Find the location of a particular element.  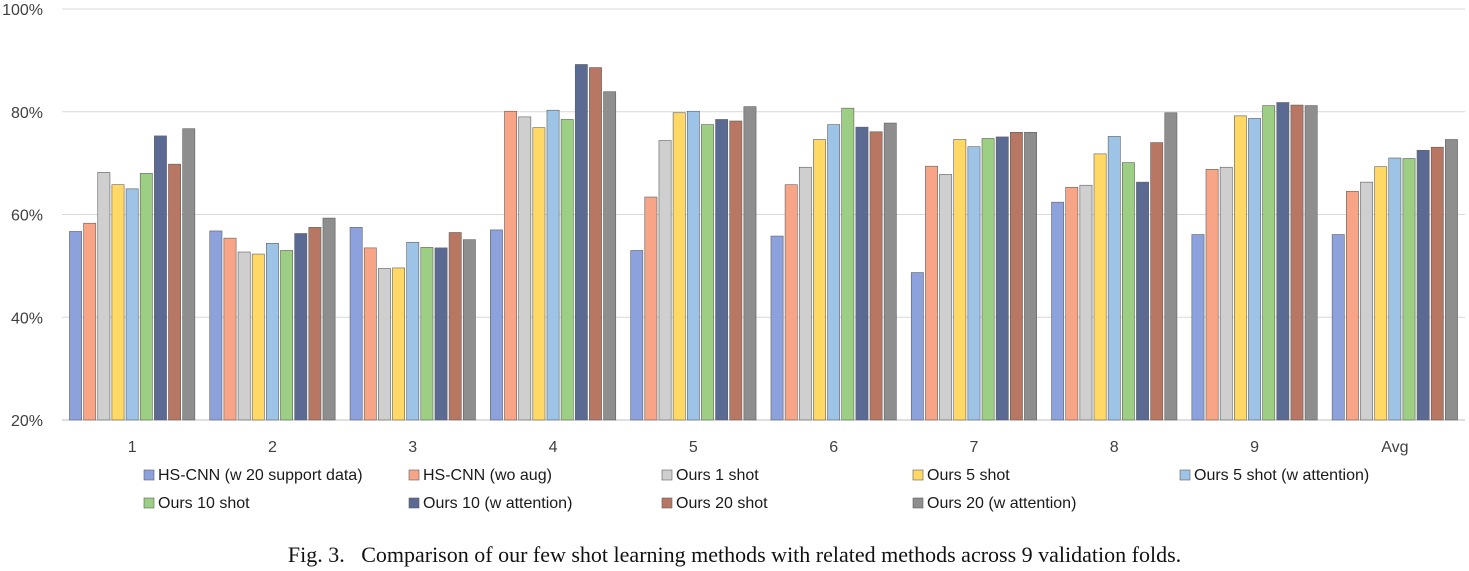

legend-label: Ours 5 shot is located at coordinates (968, 475).